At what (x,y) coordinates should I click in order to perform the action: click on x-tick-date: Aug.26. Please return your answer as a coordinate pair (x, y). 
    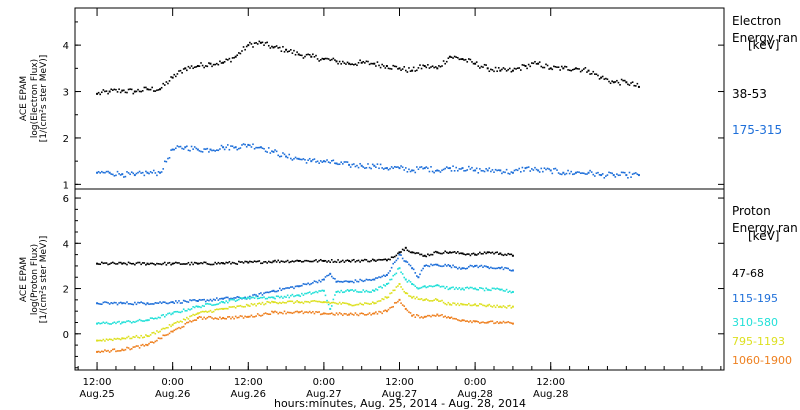
    Looking at the image, I should click on (172, 394).